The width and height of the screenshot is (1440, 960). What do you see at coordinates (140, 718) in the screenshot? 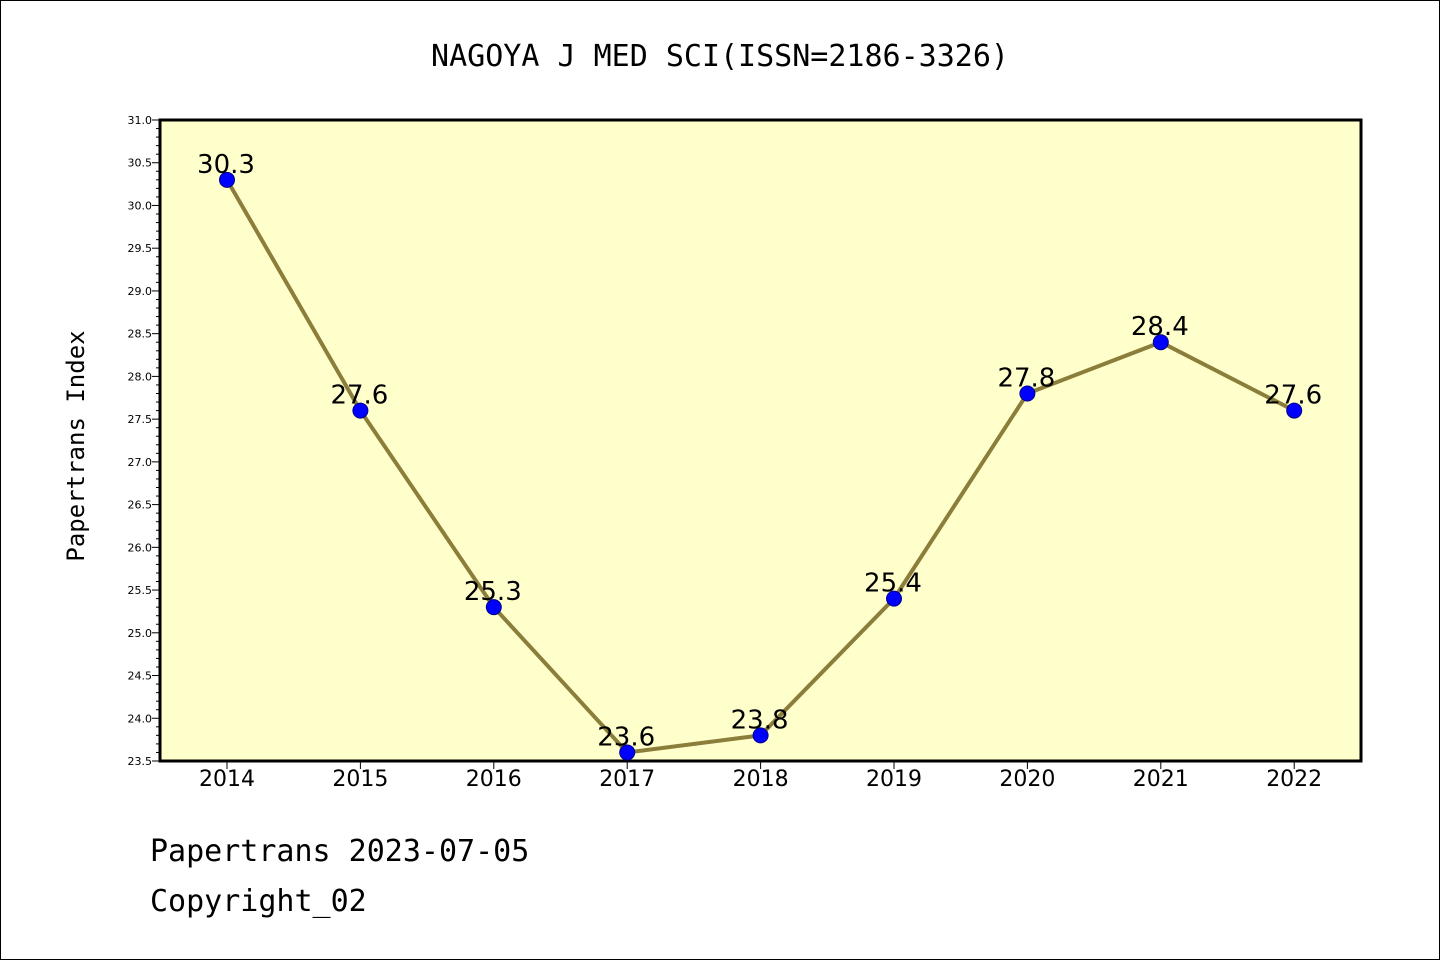
I see `y-tick-label: 24.0` at bounding box center [140, 718].